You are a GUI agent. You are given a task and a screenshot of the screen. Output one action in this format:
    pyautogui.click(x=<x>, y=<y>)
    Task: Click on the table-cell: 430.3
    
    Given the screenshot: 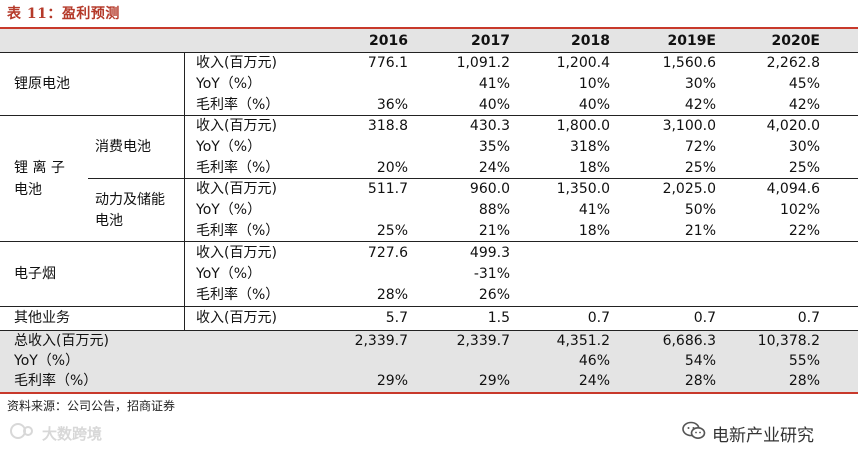 What is the action you would take?
    pyautogui.click(x=489, y=126)
    